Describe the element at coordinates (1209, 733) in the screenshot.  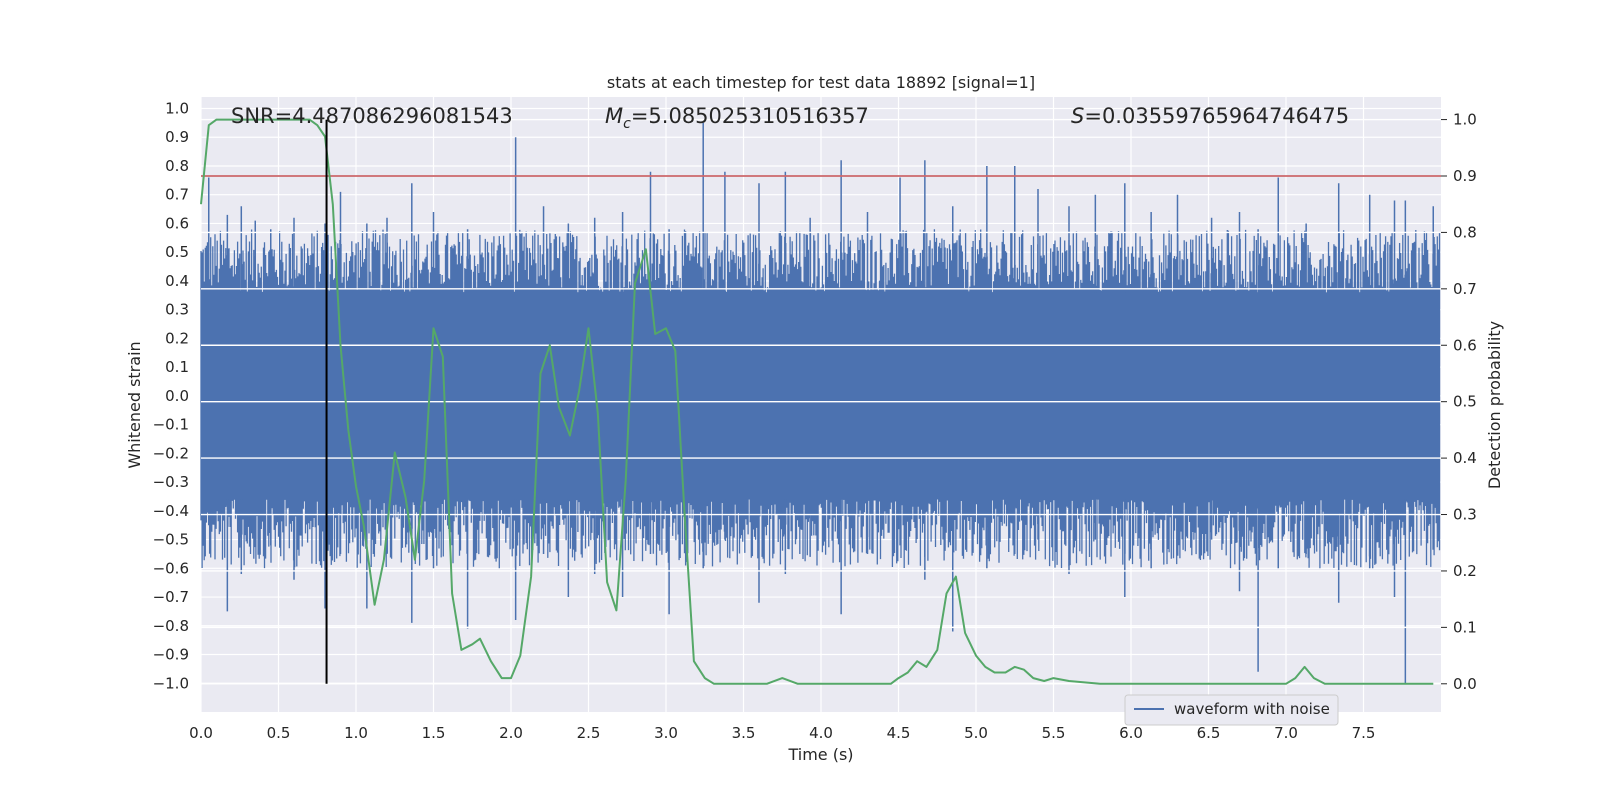
I see `x-tick-label: 6.5` at that location.